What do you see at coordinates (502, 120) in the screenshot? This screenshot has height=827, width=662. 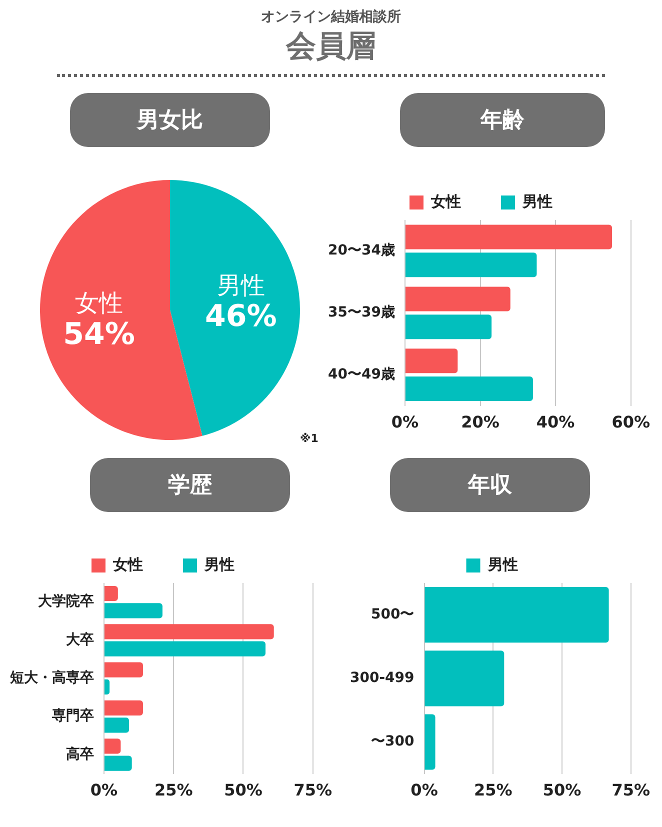 I see `chart-title: 年齢` at bounding box center [502, 120].